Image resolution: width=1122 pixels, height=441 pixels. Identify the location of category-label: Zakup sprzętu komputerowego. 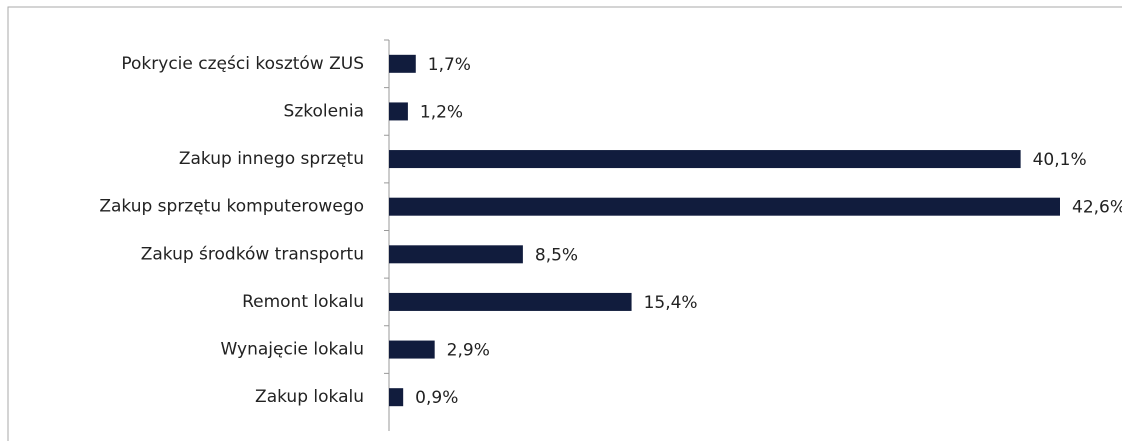
(231, 207).